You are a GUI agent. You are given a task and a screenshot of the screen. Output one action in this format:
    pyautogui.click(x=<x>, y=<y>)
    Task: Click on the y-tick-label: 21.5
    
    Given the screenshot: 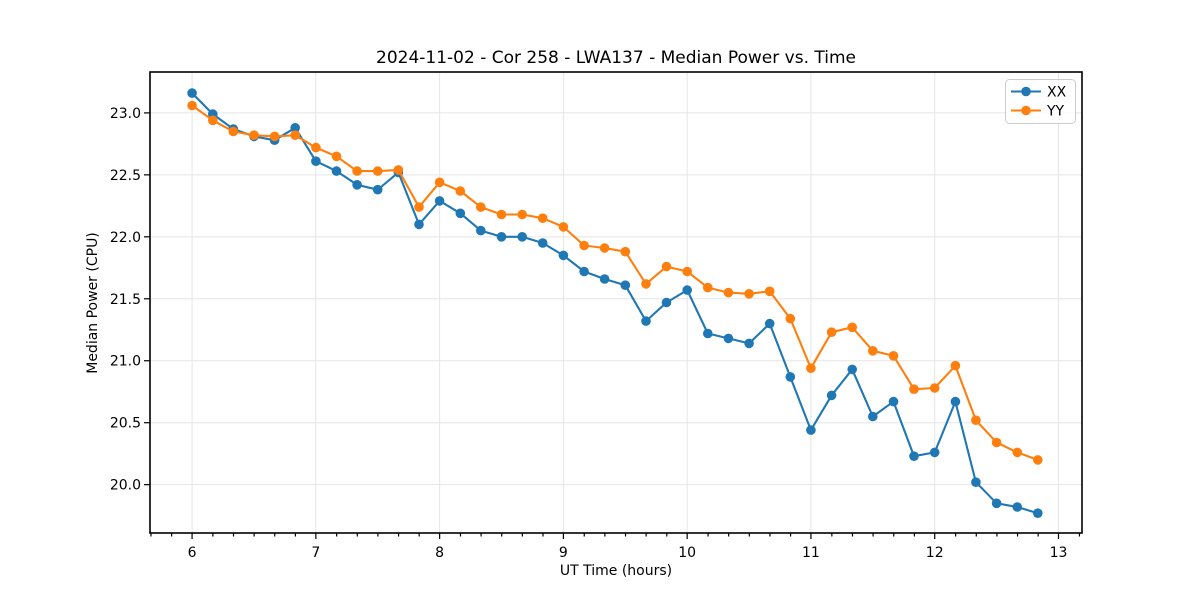 What is the action you would take?
    pyautogui.click(x=125, y=300)
    